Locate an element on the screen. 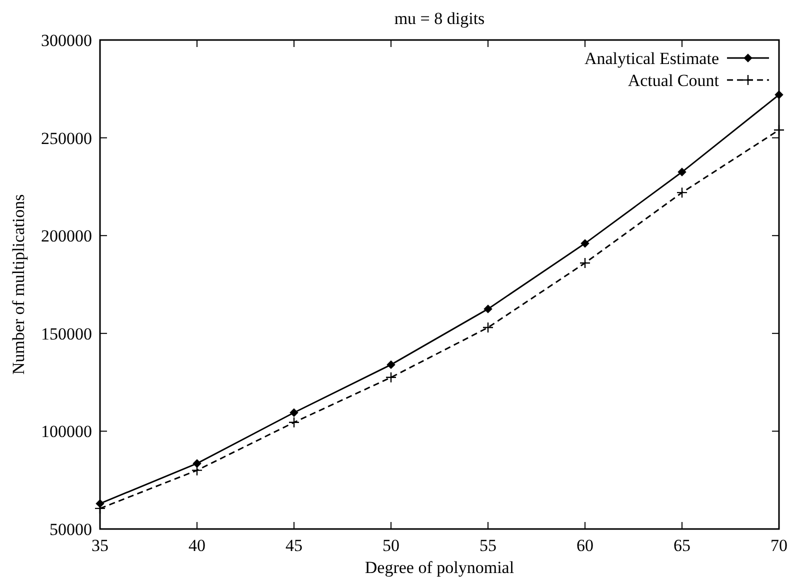 This screenshot has height=579, width=801. x-tick-label: 60 is located at coordinates (585, 545).